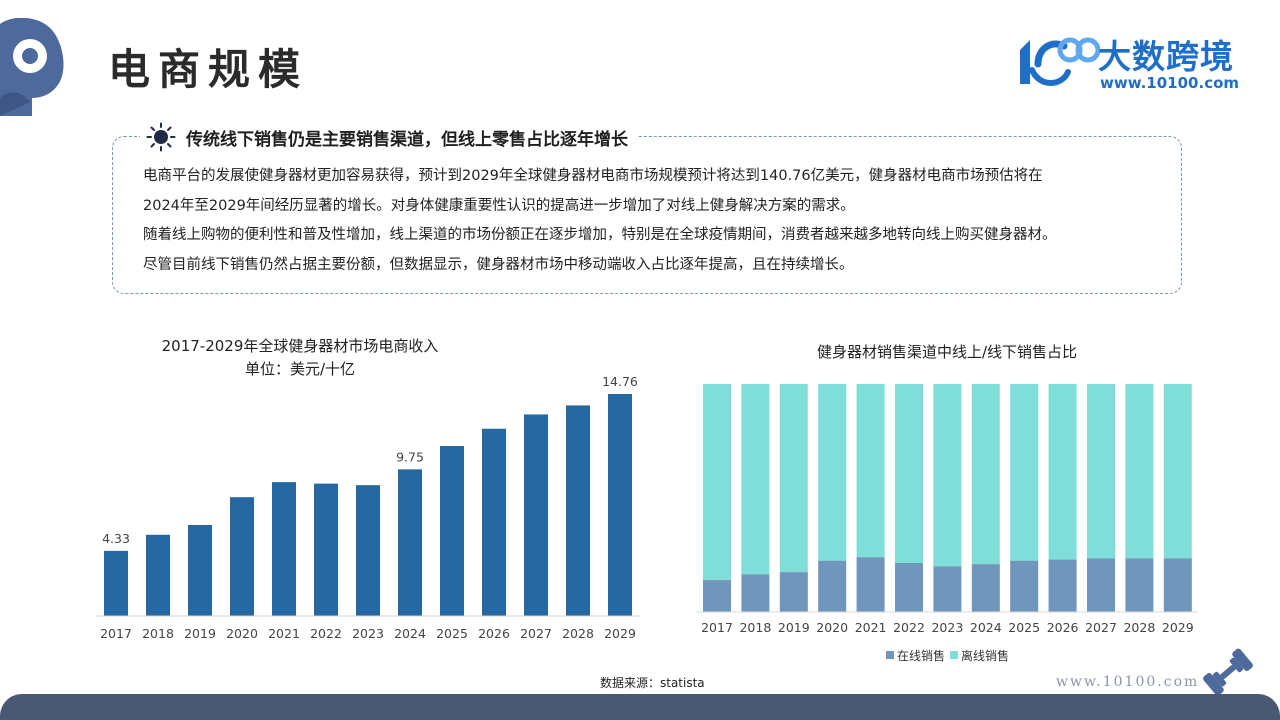  What do you see at coordinates (161, 137) in the screenshot?
I see `sun-icon` at bounding box center [161, 137].